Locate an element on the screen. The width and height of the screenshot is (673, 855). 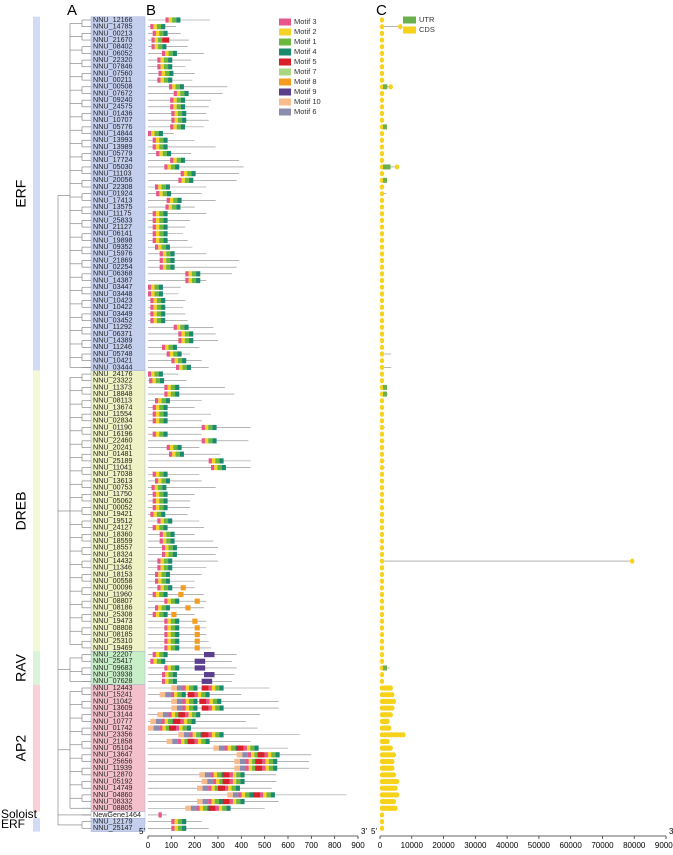
gene-name: NNU_10423 is located at coordinates (113, 299).